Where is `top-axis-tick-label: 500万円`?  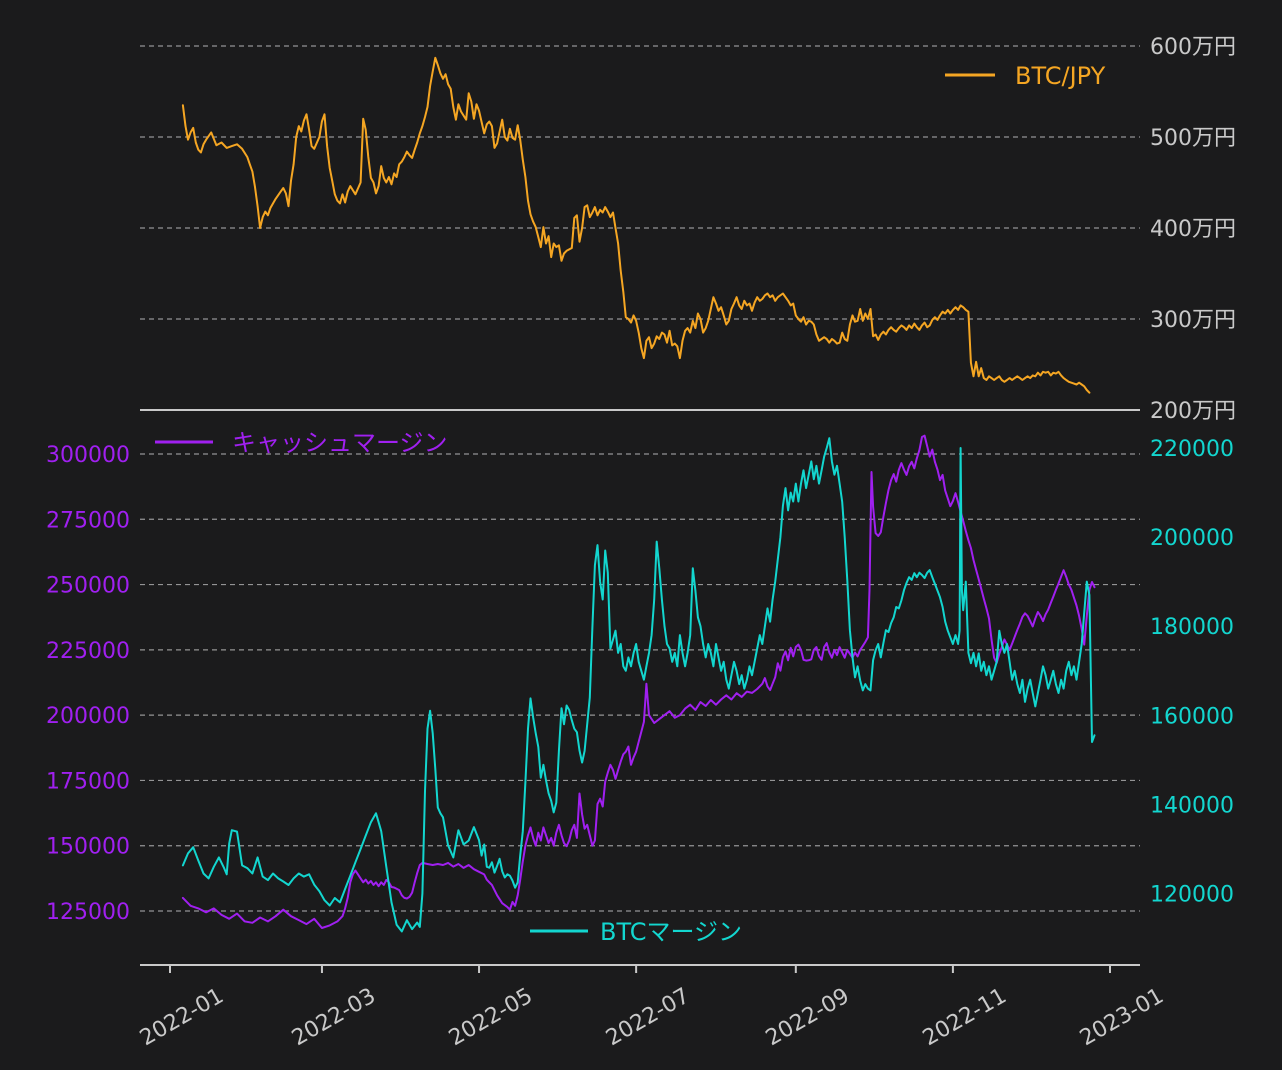
top-axis-tick-label: 500万円 is located at coordinates (1193, 138).